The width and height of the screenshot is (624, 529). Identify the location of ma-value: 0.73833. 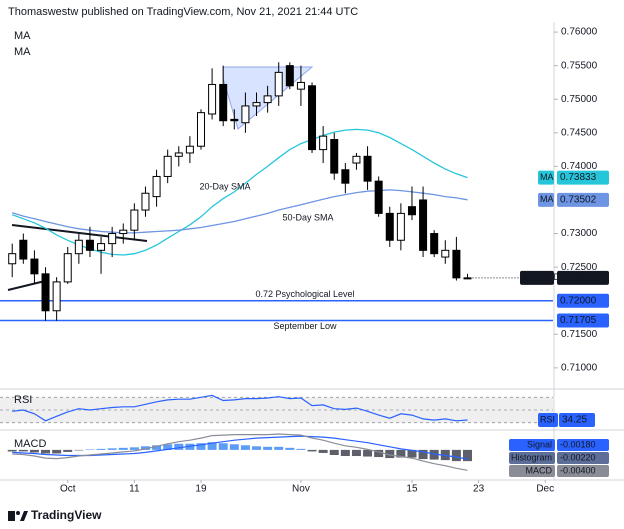
(578, 177).